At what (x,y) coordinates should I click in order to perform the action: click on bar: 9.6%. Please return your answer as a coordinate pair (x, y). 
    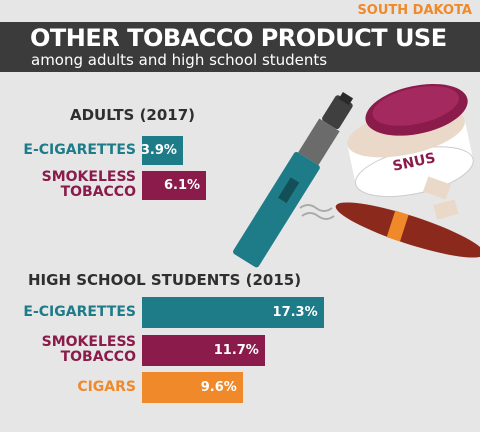
    Looking at the image, I should click on (192, 387).